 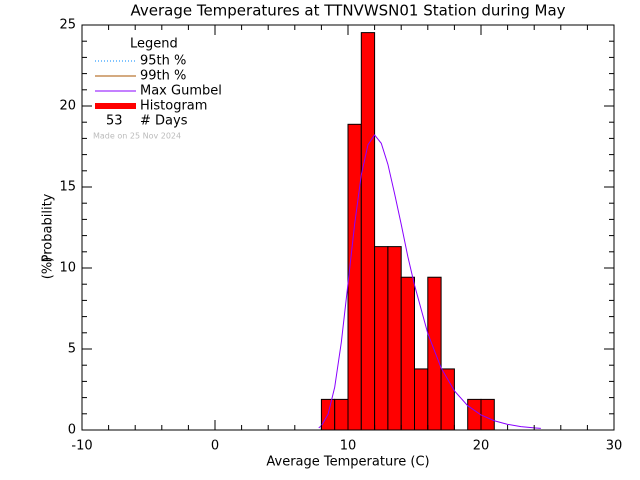 What do you see at coordinates (137, 136) in the screenshot?
I see `made-note: Made on 25 Nov 2024` at bounding box center [137, 136].